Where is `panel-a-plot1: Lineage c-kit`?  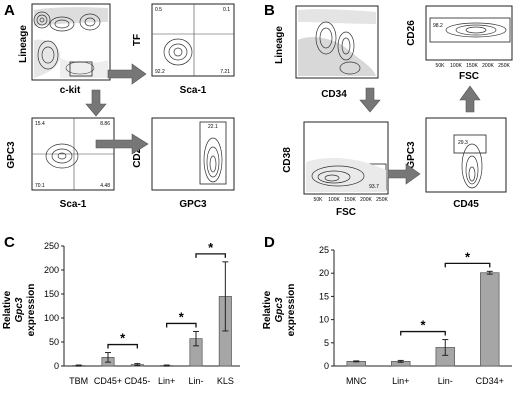
panel-a-plot1: Lineage c-kit is located at coordinates (64, 49).